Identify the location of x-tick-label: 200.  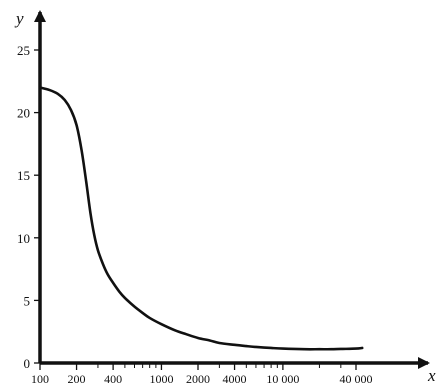
(77, 379).